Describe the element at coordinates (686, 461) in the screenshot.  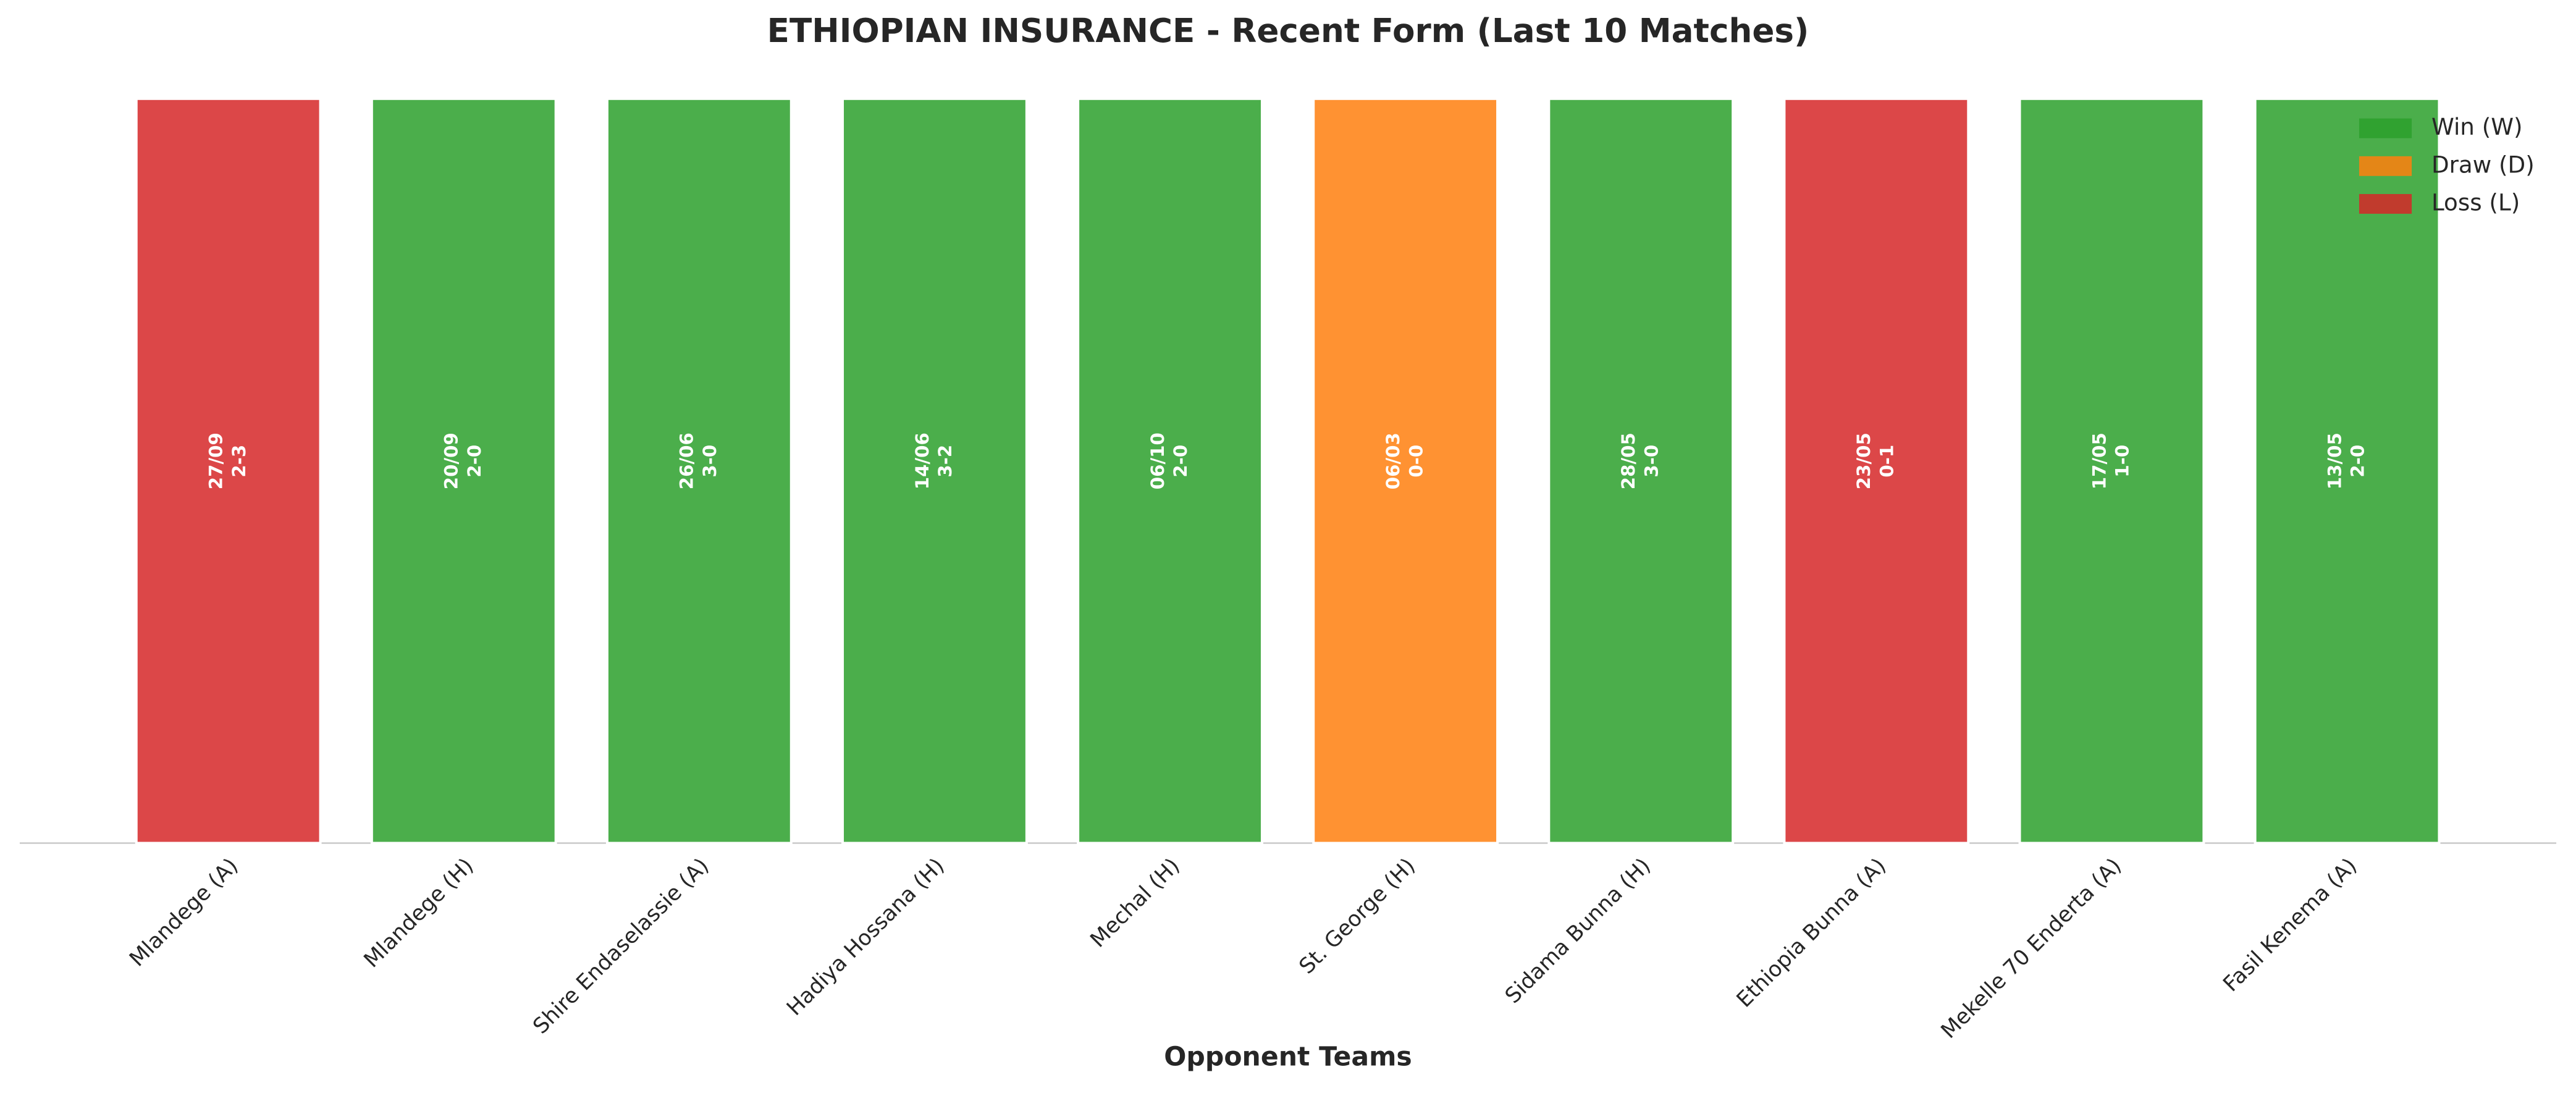
I see `bar-date-label: 26/06` at that location.